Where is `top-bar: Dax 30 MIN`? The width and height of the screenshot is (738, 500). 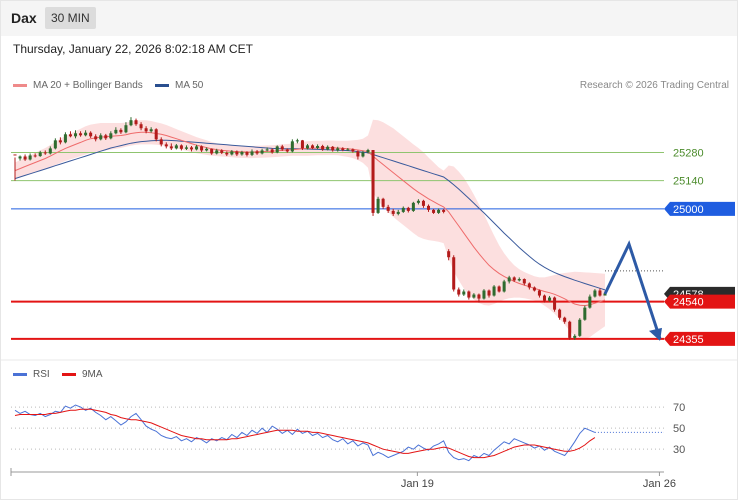 top-bar: Dax 30 MIN is located at coordinates (369, 18).